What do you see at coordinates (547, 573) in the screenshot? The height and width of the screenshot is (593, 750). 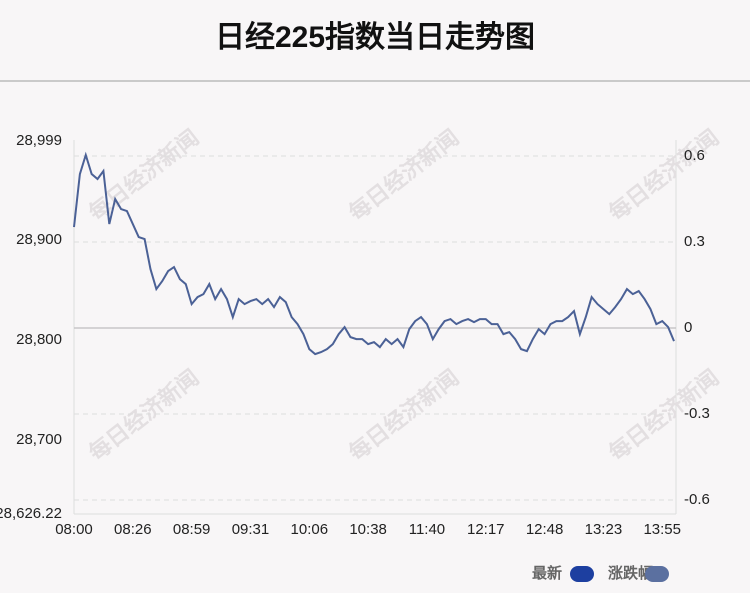 I see `legend-label: 最新` at bounding box center [547, 573].